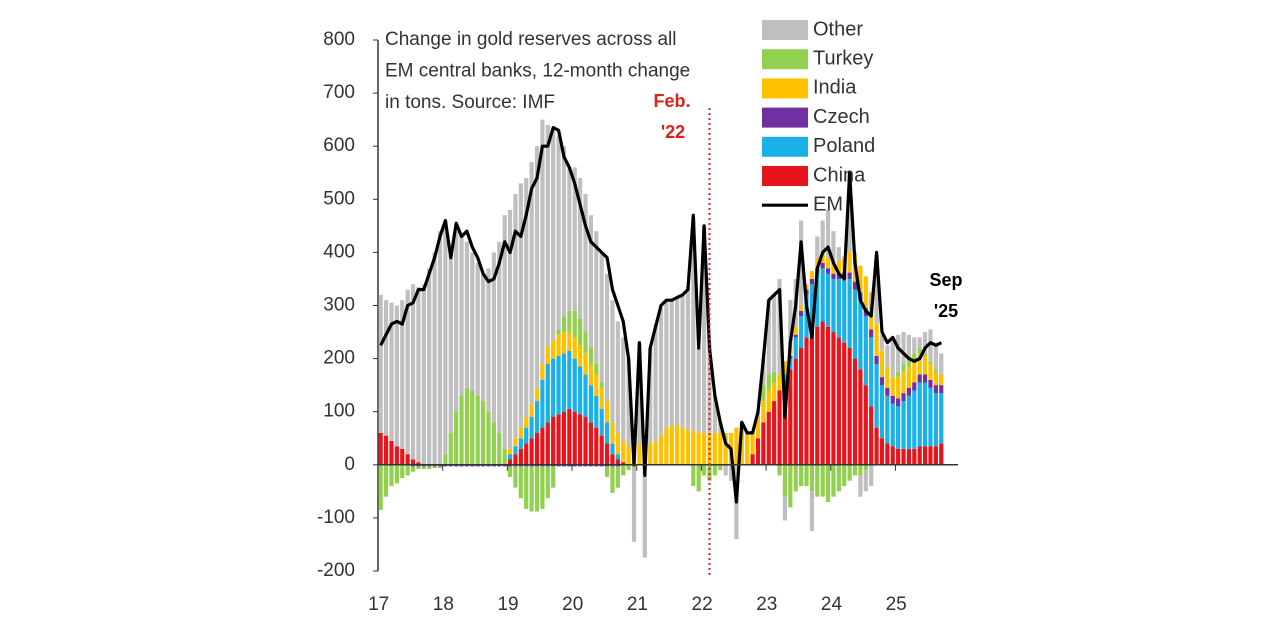 This screenshot has height=640, width=1280. I want to click on y-tick-label: 800, so click(339, 39).